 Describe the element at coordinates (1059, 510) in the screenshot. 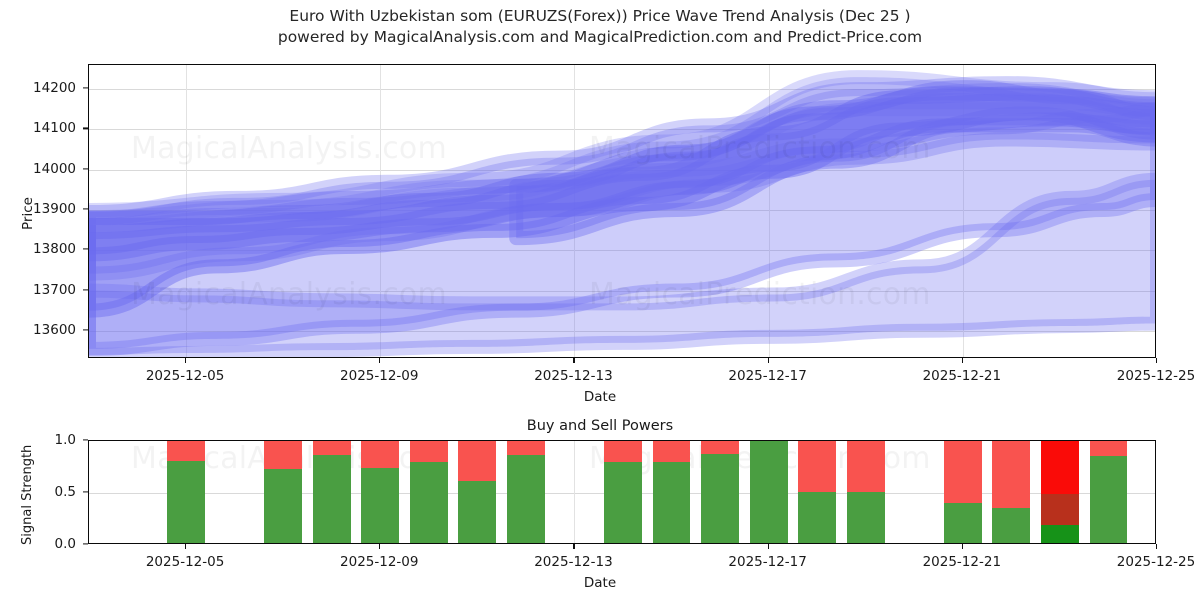

I see `sell-power-overlap-segment` at that location.